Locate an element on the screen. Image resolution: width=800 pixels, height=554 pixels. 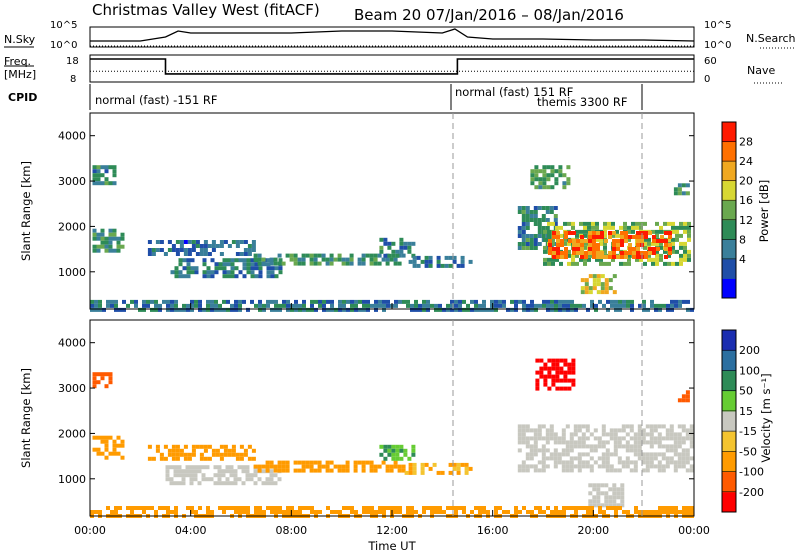
velocity-colorbar-tick-label: -15 is located at coordinates (748, 431).